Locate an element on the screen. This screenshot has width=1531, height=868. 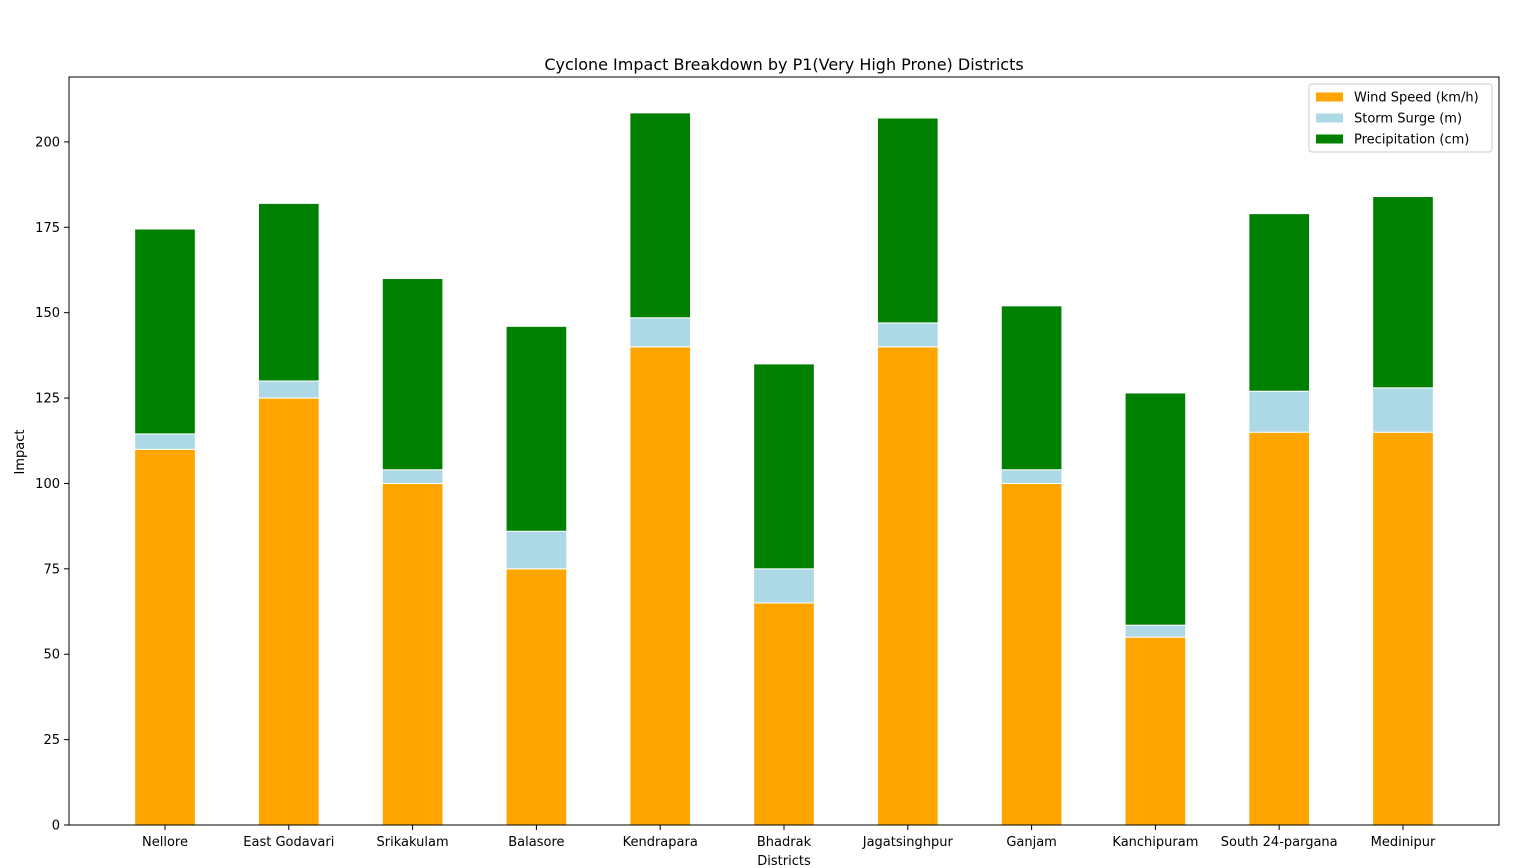
legend-label: Storm Surge (m) is located at coordinates (1408, 119).